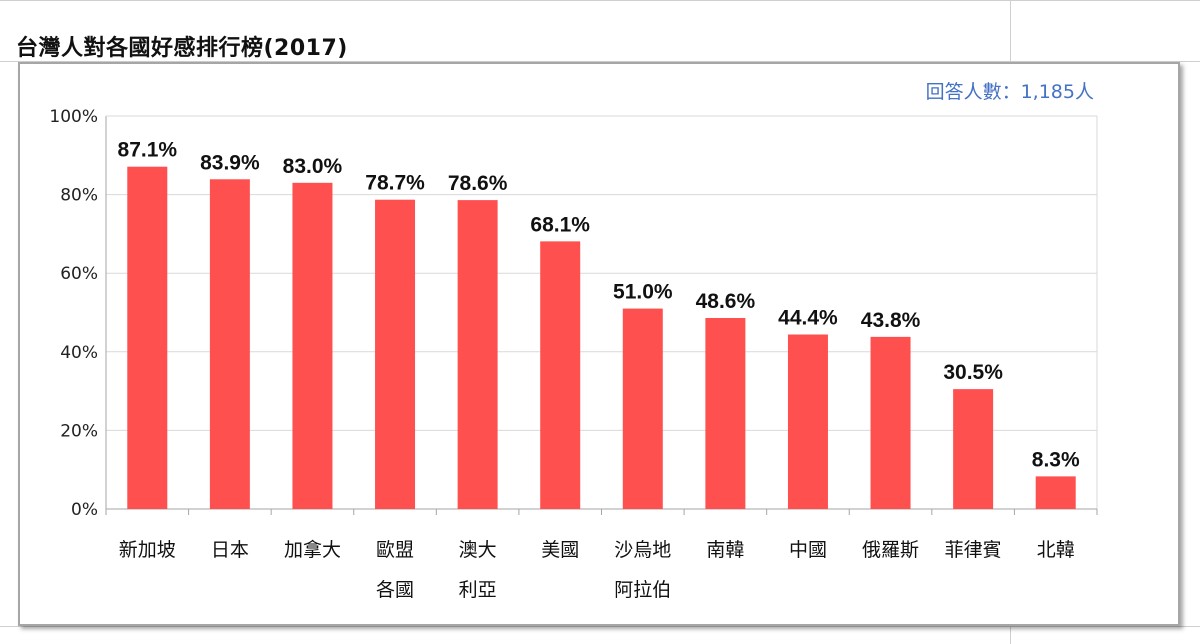  What do you see at coordinates (230, 162) in the screenshot?
I see `data-label: 83.9%` at bounding box center [230, 162].